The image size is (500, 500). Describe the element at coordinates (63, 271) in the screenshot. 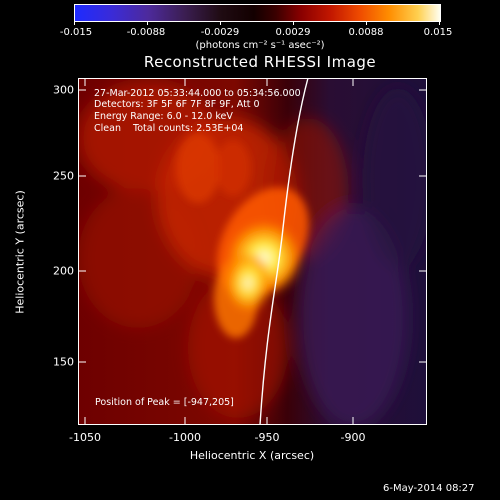

I see `y-tick-label: 200` at that location.